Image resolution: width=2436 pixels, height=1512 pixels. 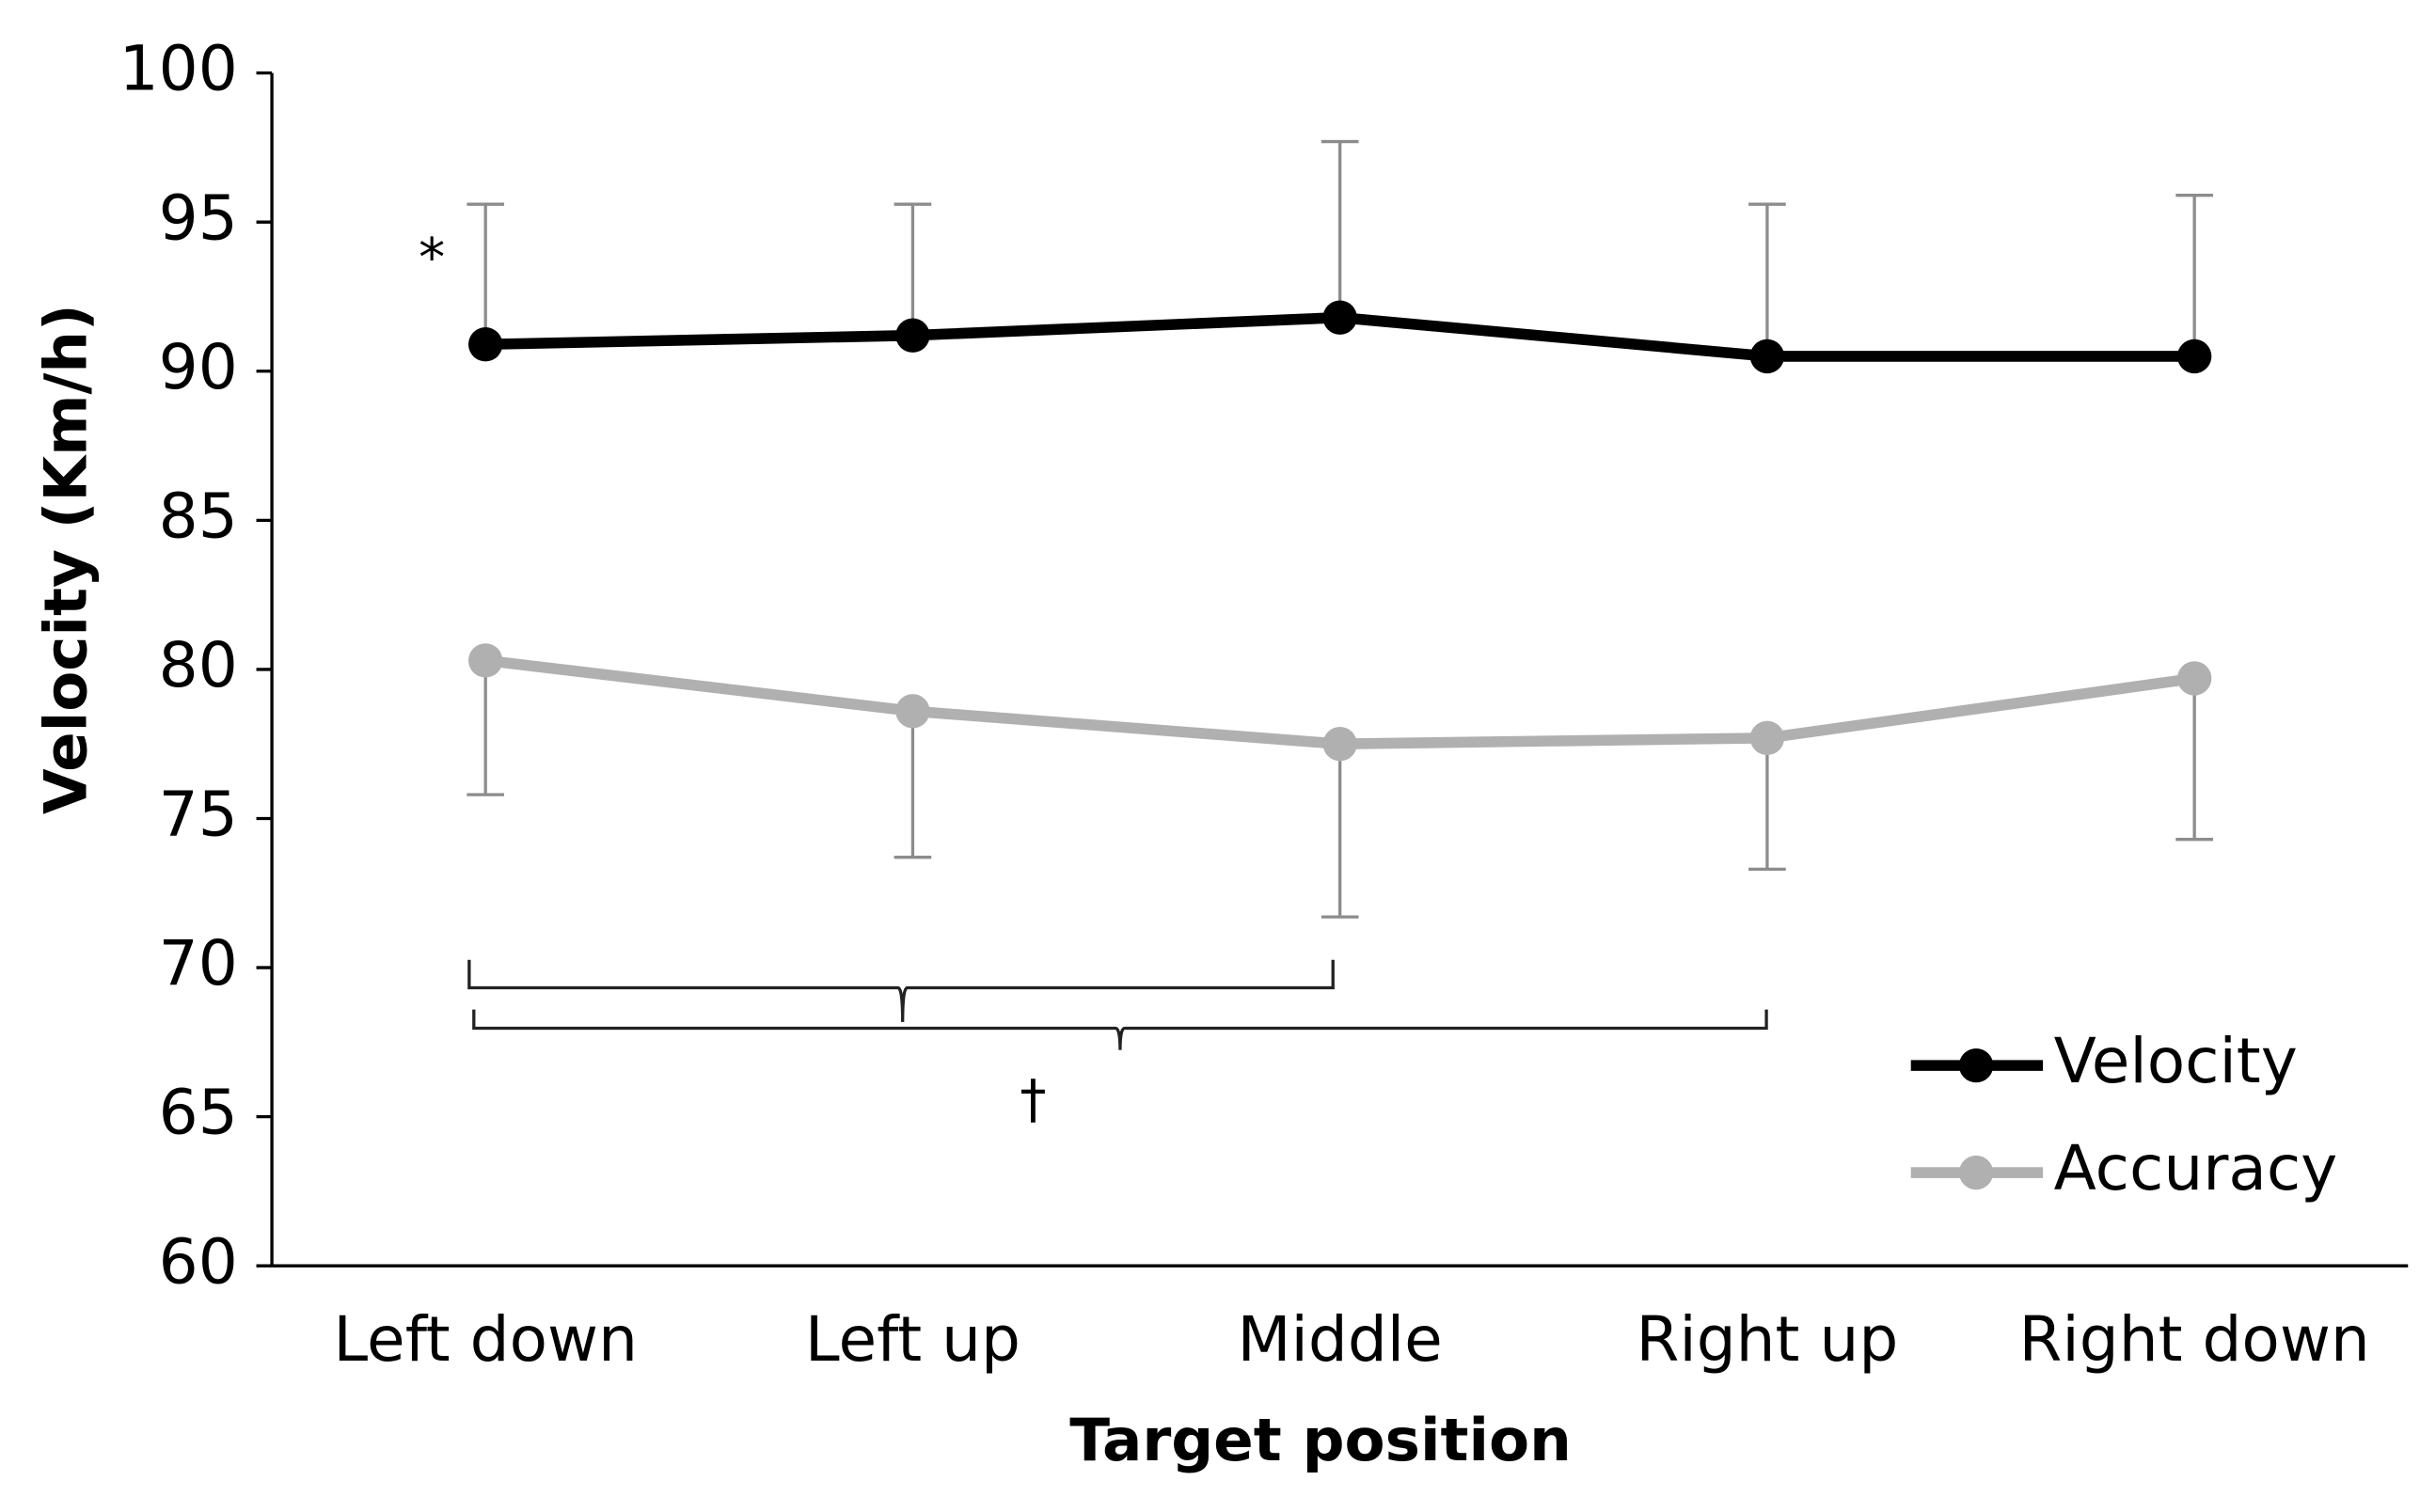 I want to click on x-tick-label: Right down, so click(x=2194, y=1339).